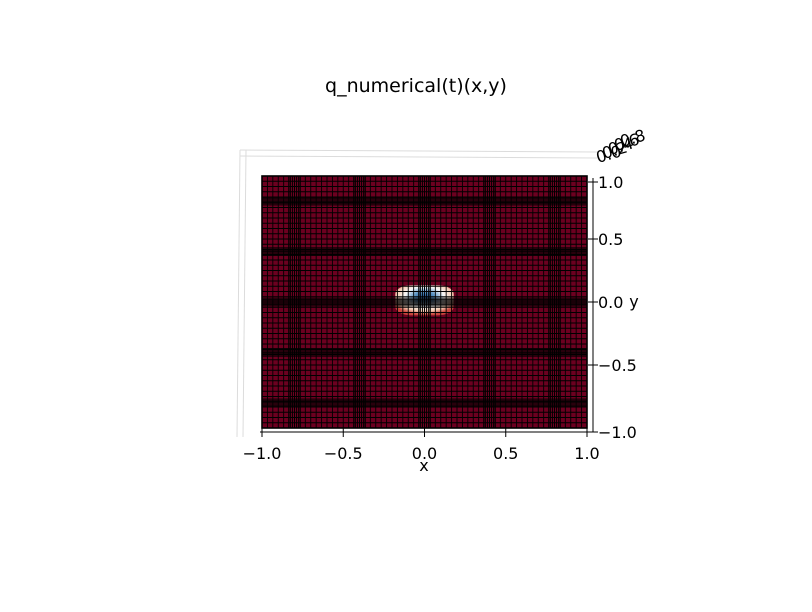  Describe the element at coordinates (423, 465) in the screenshot. I see `x-axis-label: x` at that location.